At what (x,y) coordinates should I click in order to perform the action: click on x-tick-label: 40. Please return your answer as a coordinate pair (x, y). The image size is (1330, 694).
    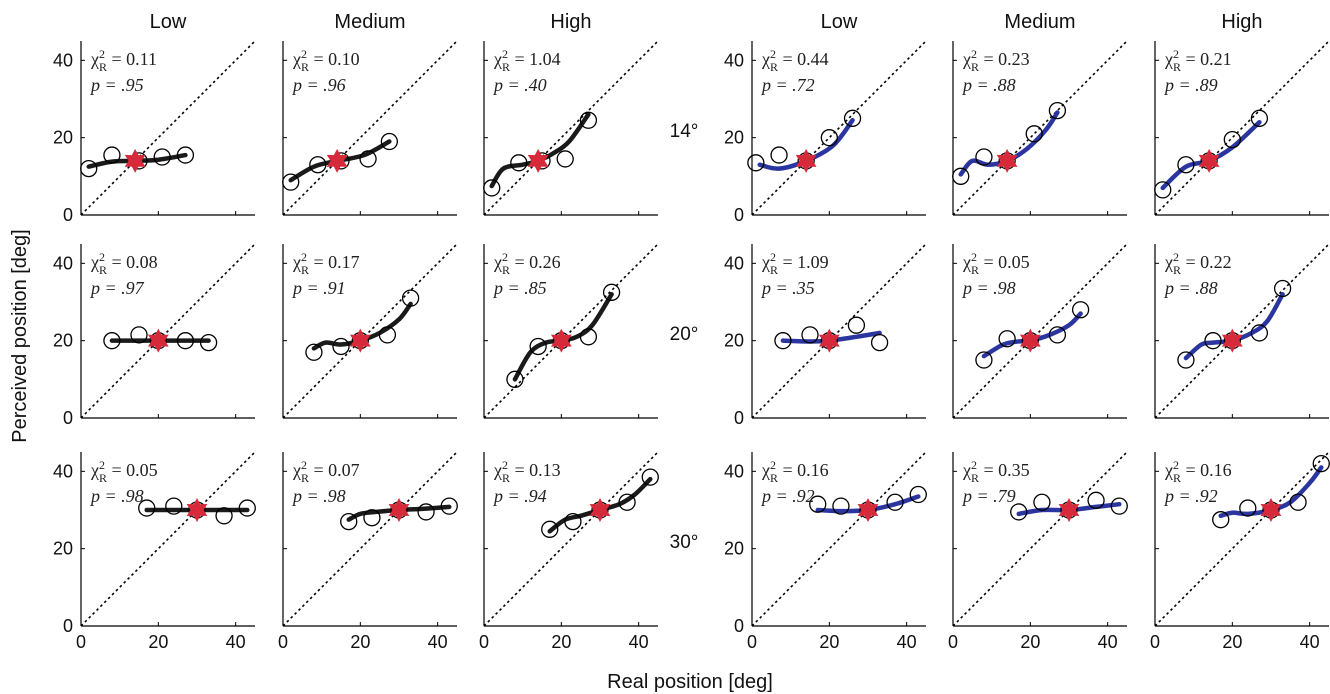
    Looking at the image, I should click on (639, 642).